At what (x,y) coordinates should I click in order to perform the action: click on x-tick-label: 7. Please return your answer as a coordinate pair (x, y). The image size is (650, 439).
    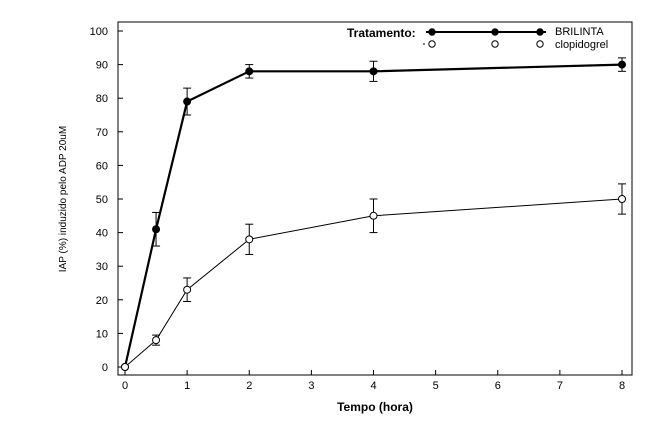
    Looking at the image, I should click on (560, 386).